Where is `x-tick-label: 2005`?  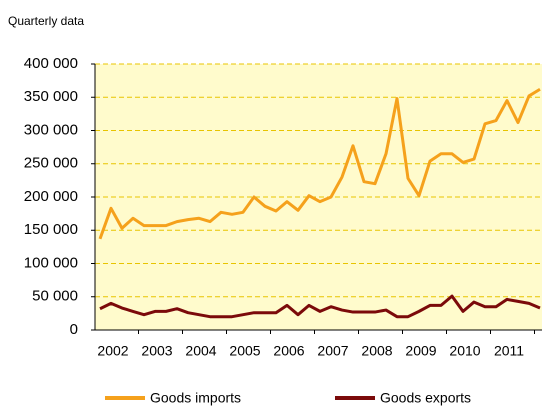 x-tick-label: 2005 is located at coordinates (244, 351).